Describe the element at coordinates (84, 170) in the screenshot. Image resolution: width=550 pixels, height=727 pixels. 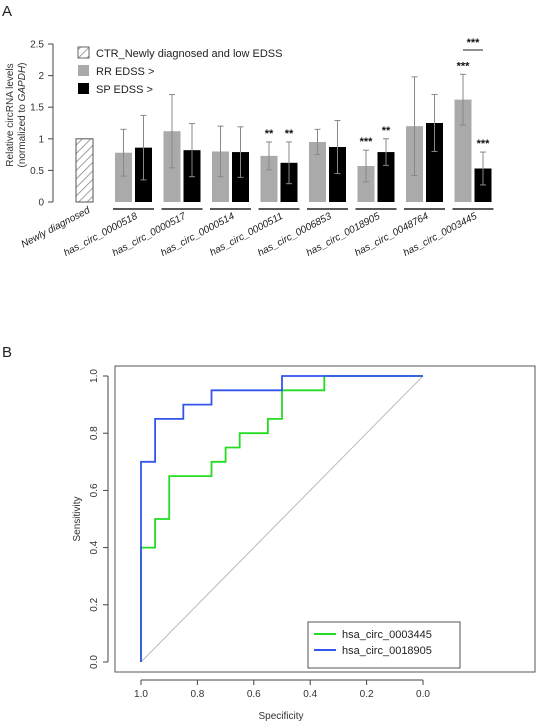
I see `bar-reference` at that location.